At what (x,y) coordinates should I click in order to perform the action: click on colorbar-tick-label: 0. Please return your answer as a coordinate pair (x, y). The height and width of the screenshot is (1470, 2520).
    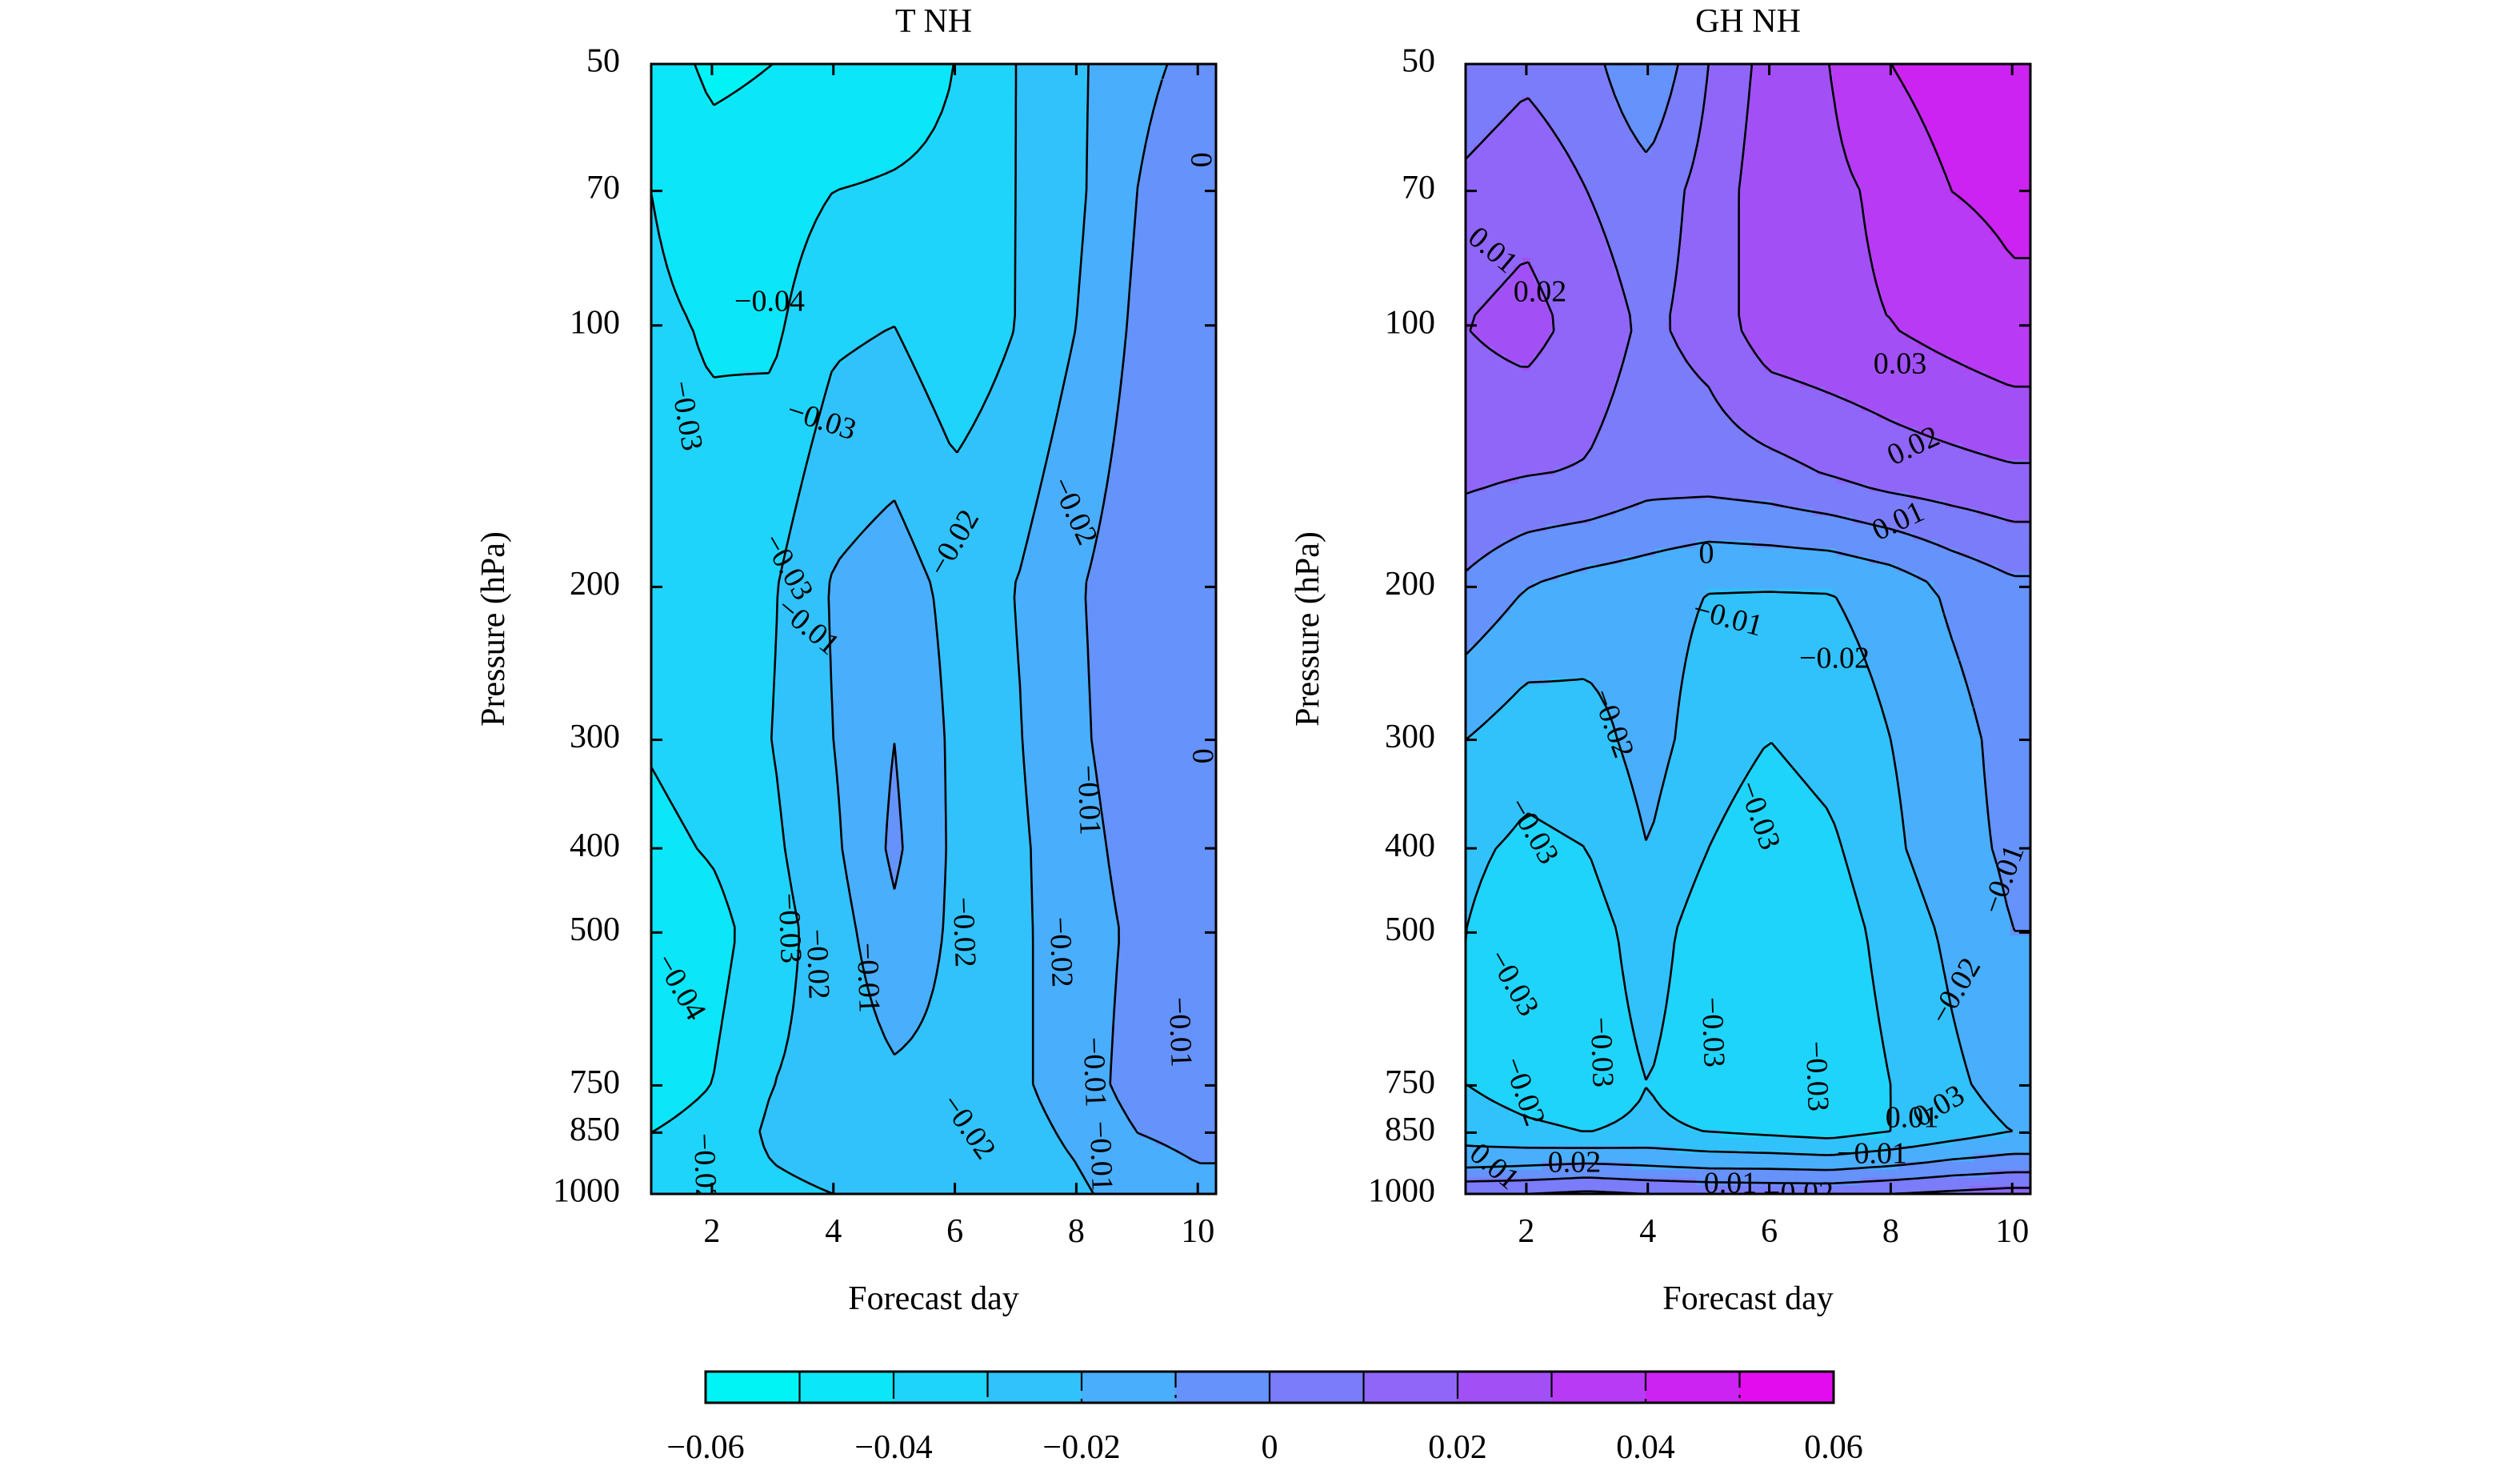
    Looking at the image, I should click on (1270, 1447).